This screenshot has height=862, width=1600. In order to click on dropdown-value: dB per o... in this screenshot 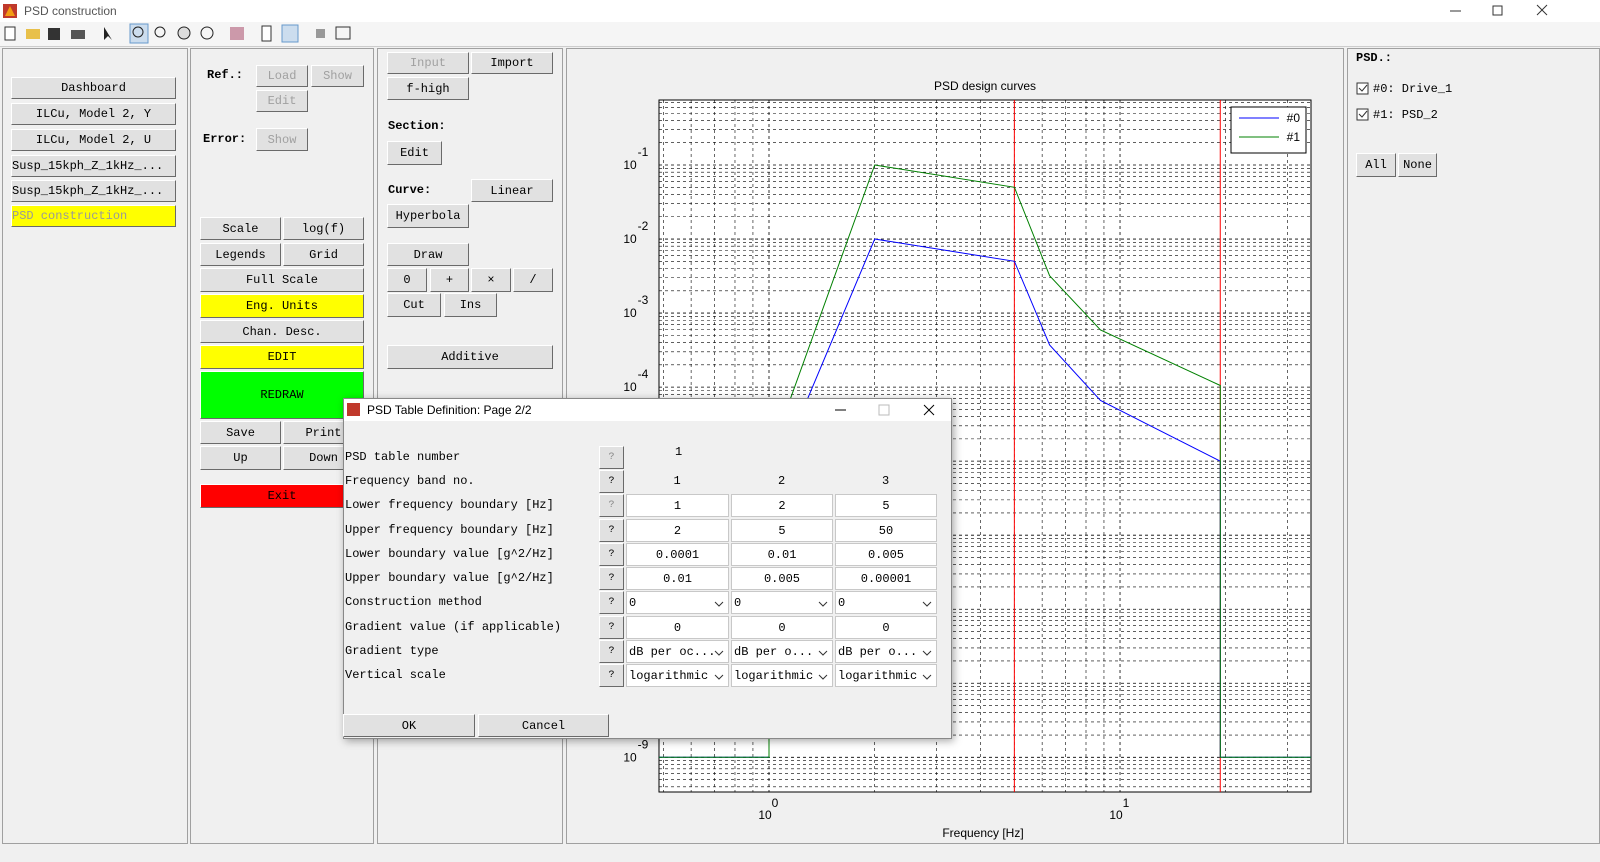, I will do `click(878, 651)`.